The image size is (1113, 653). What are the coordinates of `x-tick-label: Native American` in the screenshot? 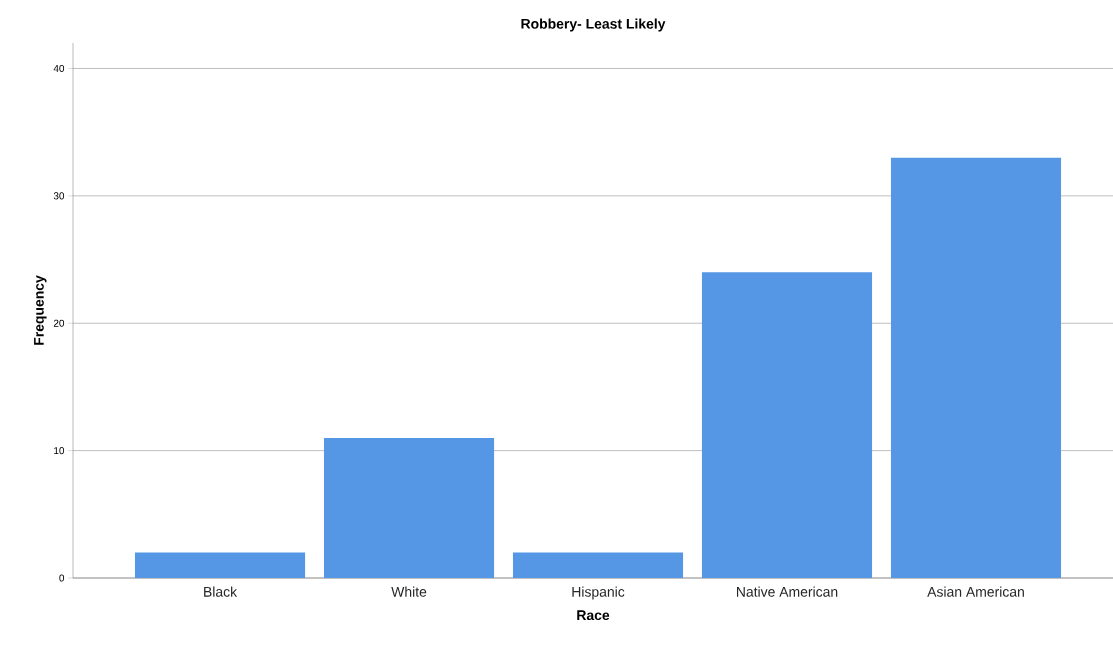 It's located at (787, 591).